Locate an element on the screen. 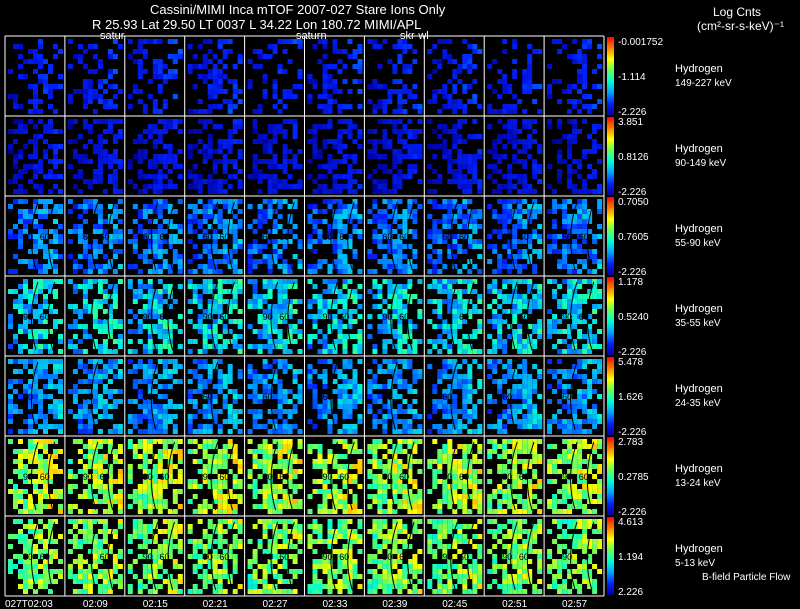 This screenshot has height=609, width=800. contour-label: 60 is located at coordinates (45, 477).